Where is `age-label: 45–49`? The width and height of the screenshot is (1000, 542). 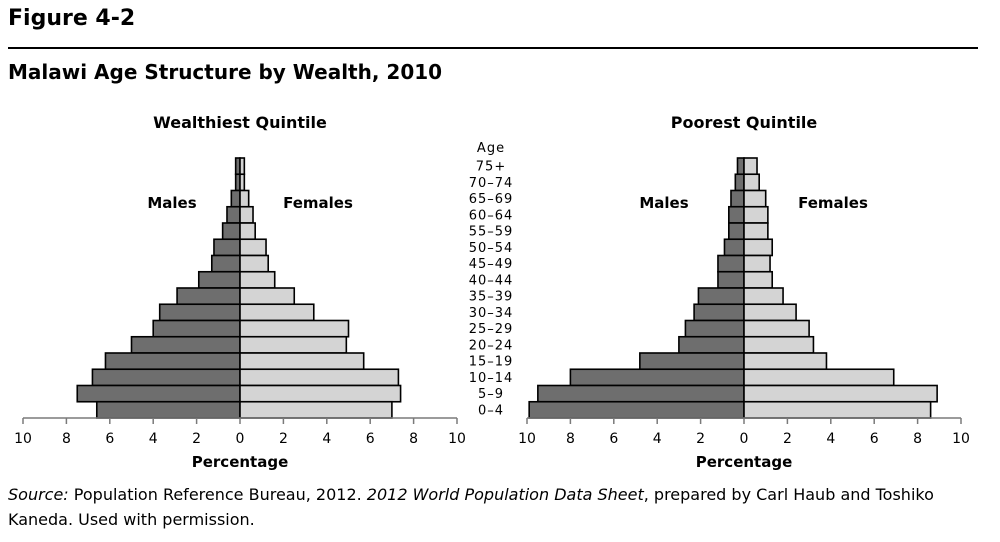 age-label: 45–49 is located at coordinates (491, 264).